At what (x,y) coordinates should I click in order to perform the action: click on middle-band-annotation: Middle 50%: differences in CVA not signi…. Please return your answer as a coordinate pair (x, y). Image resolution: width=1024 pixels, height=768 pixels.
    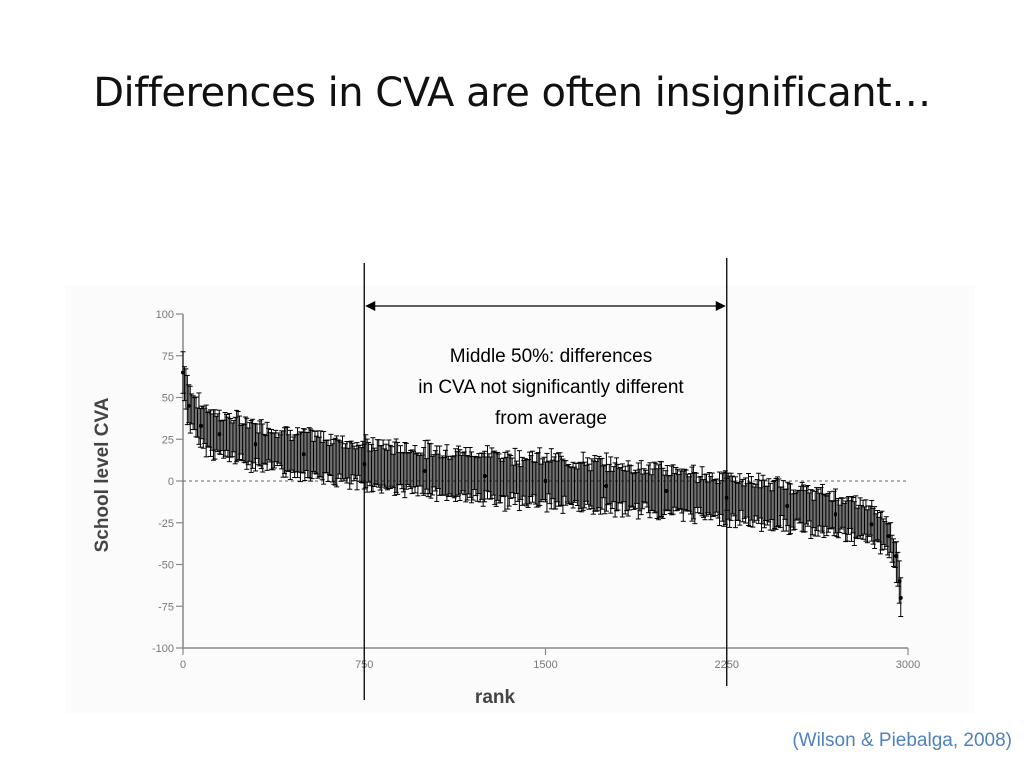
    Looking at the image, I should click on (551, 387).